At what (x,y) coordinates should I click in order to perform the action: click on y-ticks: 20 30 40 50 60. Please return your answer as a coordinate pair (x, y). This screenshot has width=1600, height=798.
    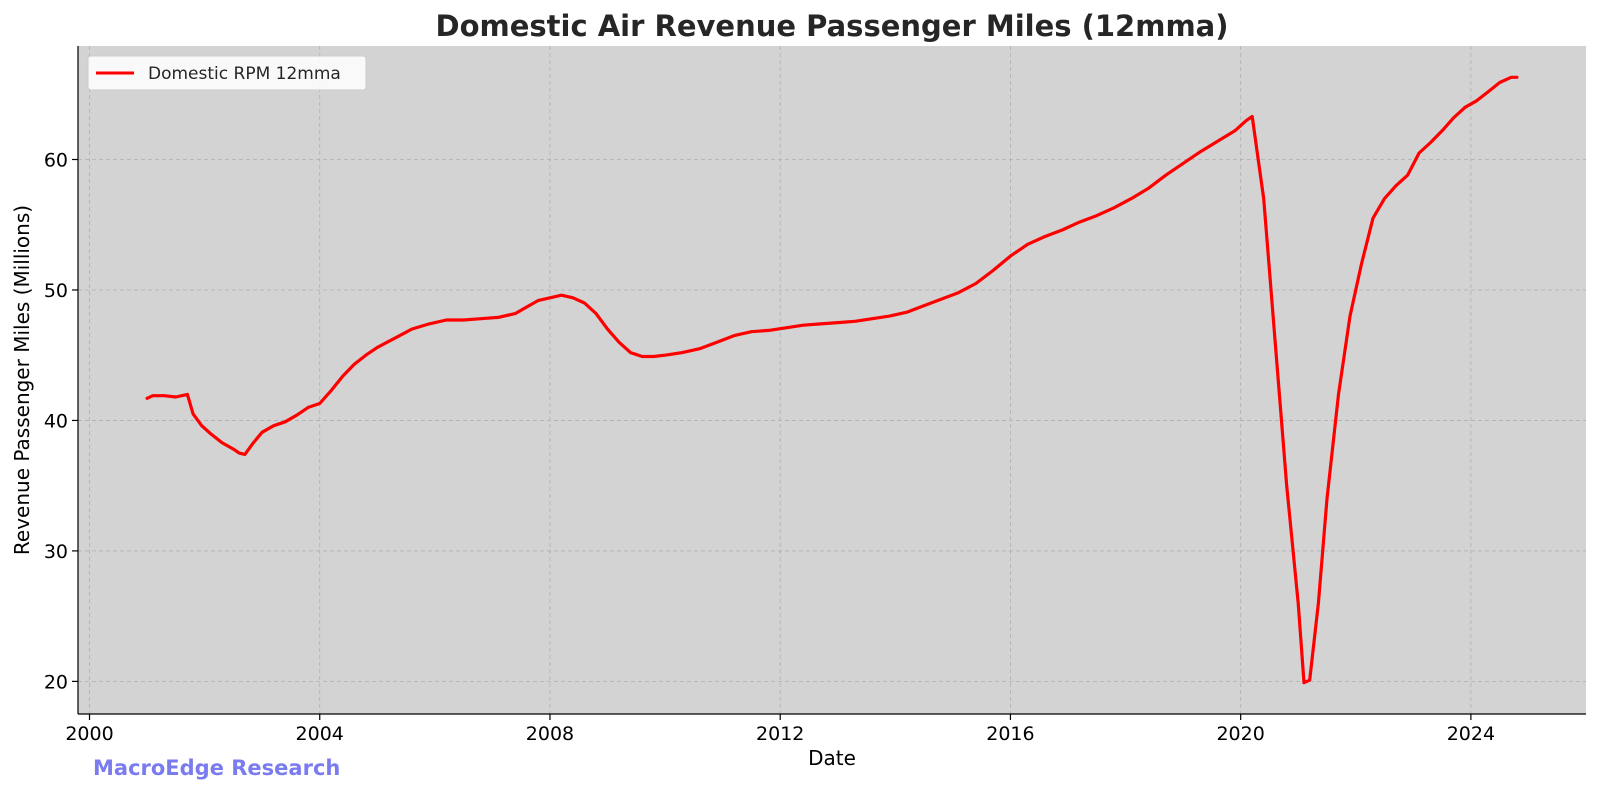
    Looking at the image, I should click on (61, 421).